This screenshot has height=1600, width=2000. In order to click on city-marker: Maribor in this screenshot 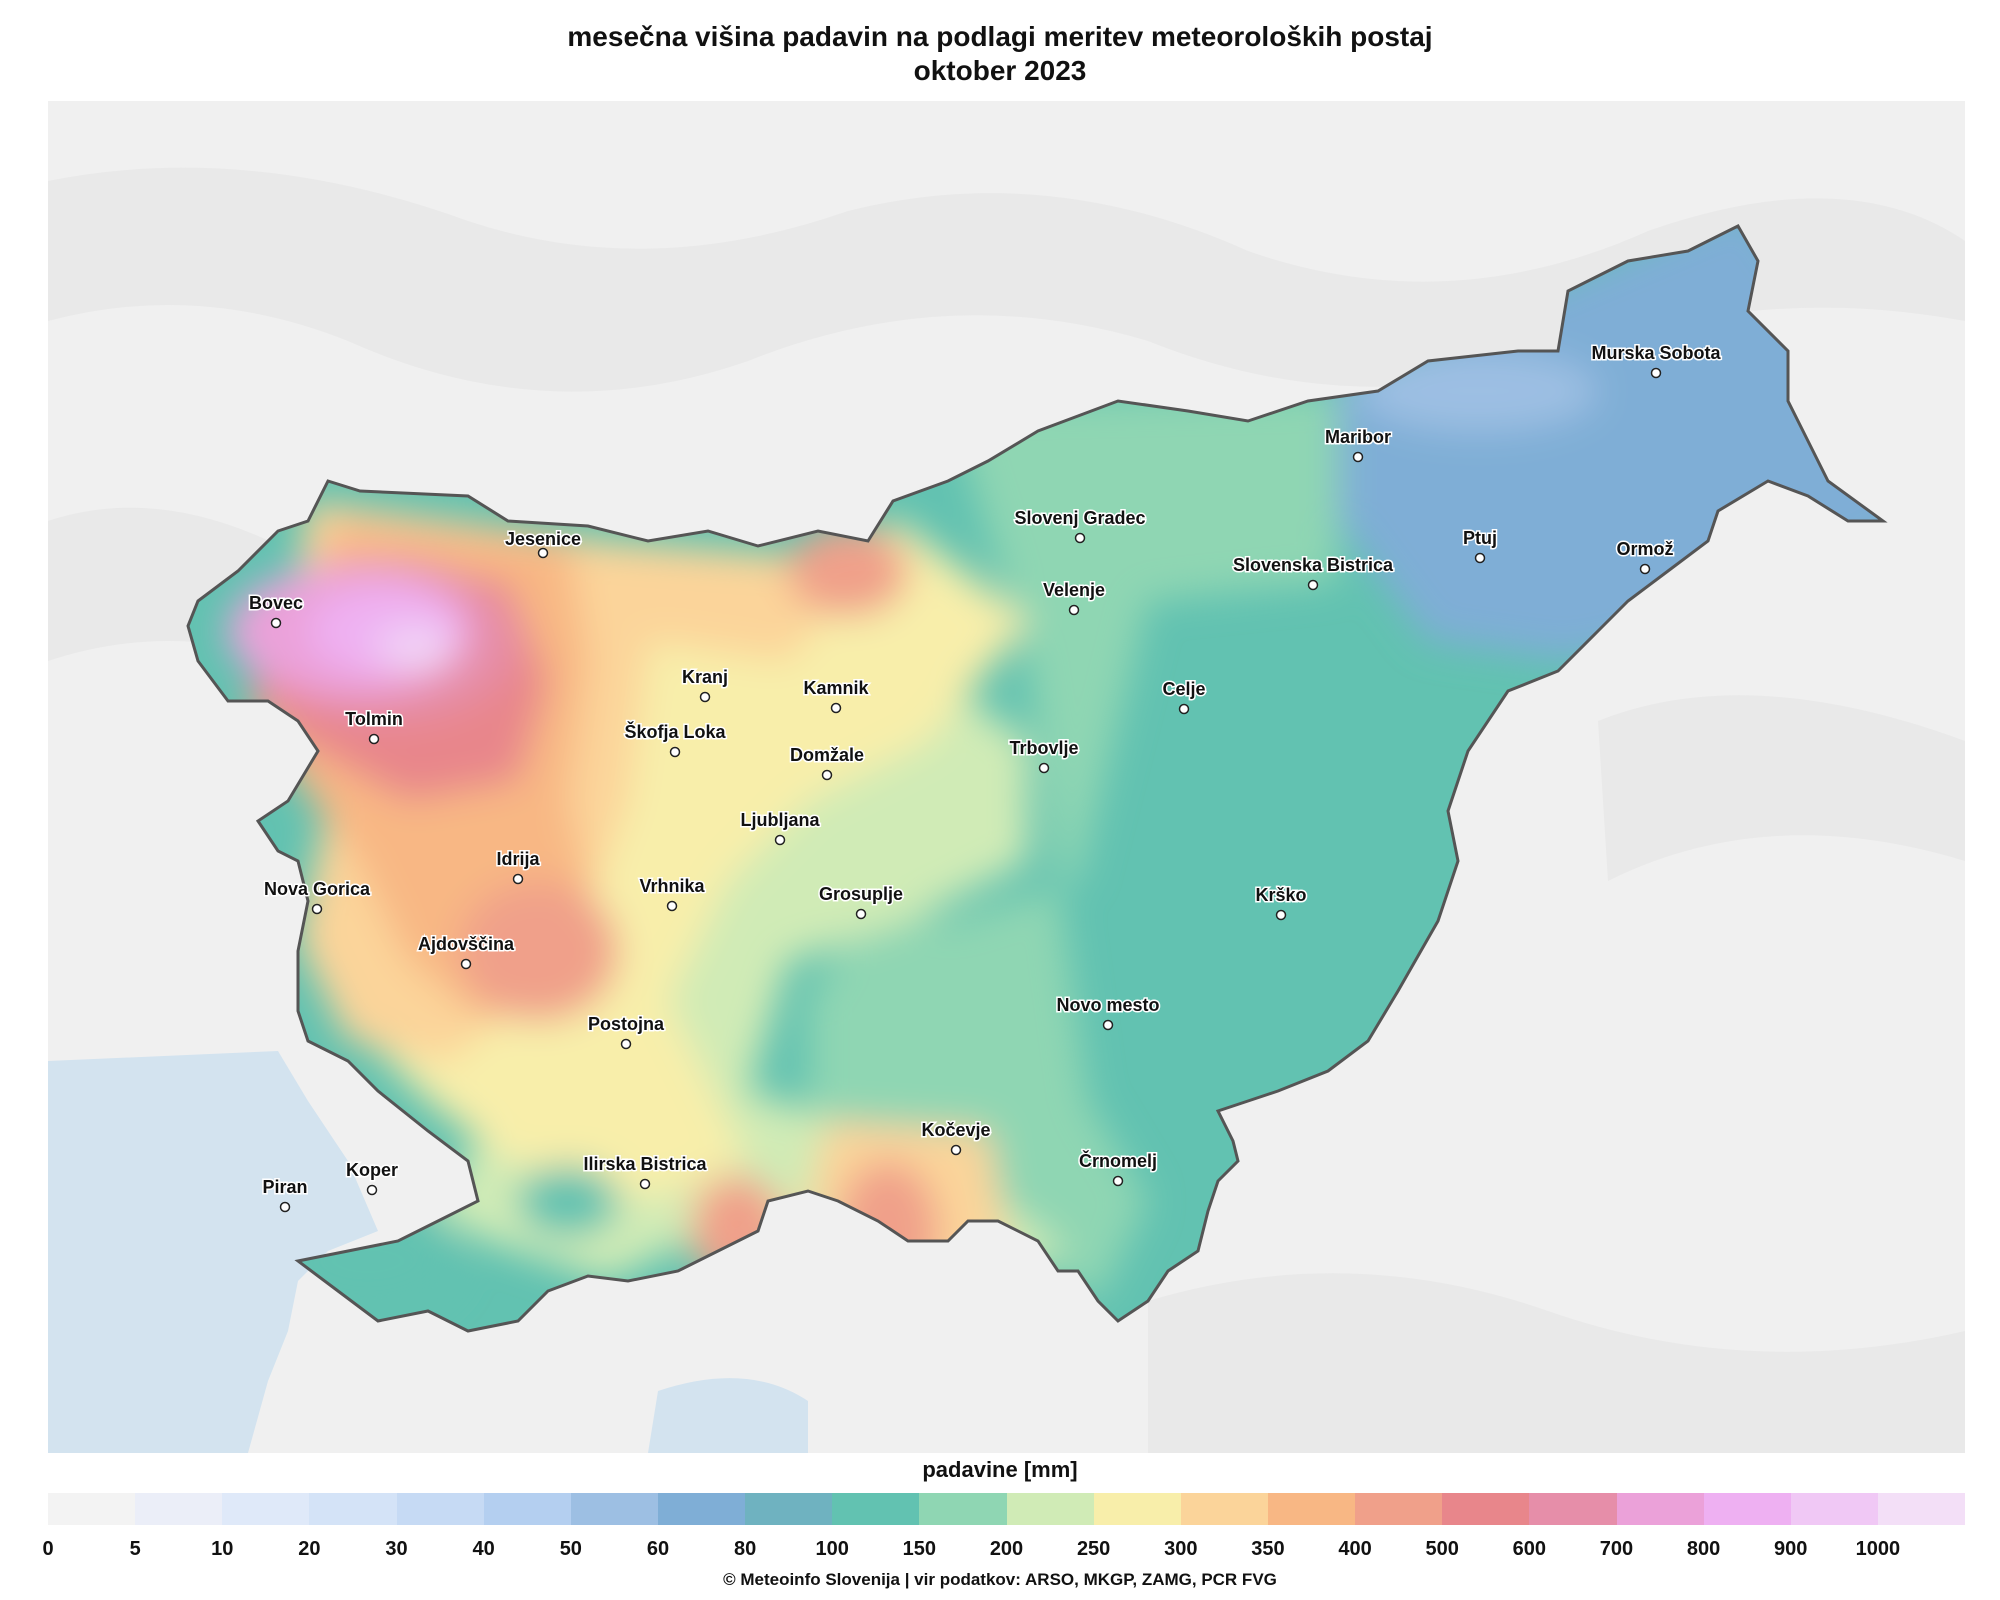, I will do `click(1358, 444)`.